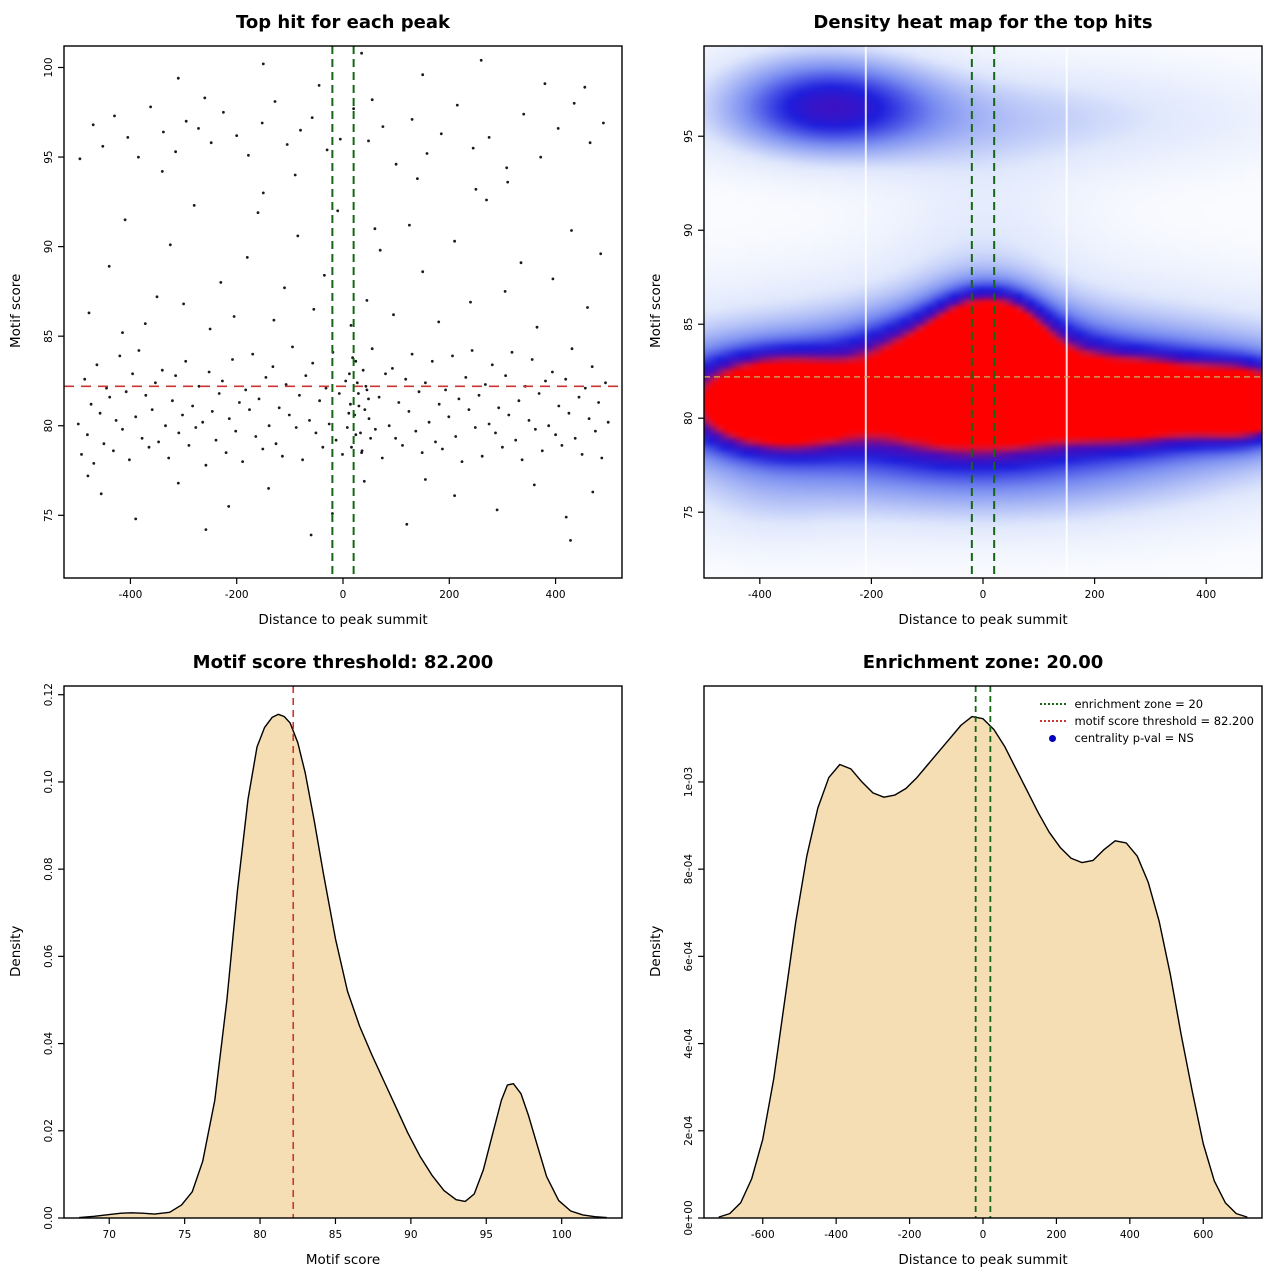  I want to click on svg-text: 70, so click(109, 1235).